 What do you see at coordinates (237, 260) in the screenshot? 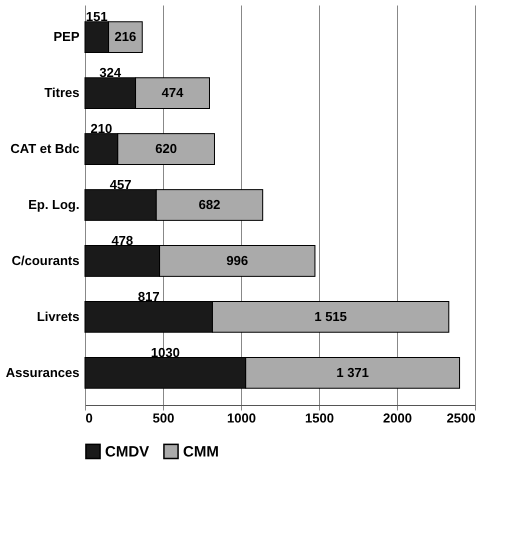
I see `data-label: 996` at bounding box center [237, 260].